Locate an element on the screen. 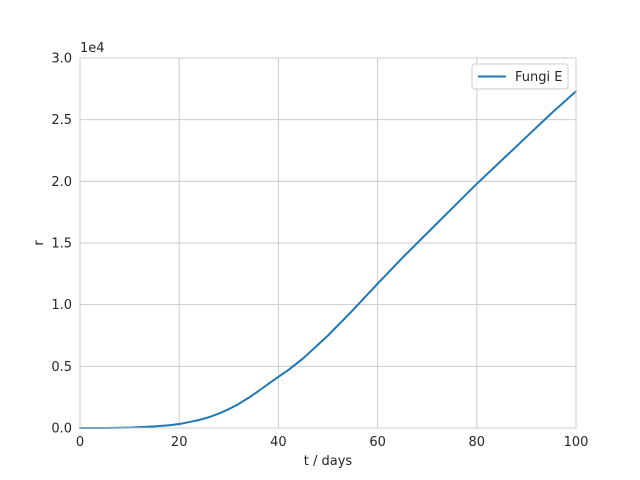  x-tick-label: 100 is located at coordinates (576, 442).